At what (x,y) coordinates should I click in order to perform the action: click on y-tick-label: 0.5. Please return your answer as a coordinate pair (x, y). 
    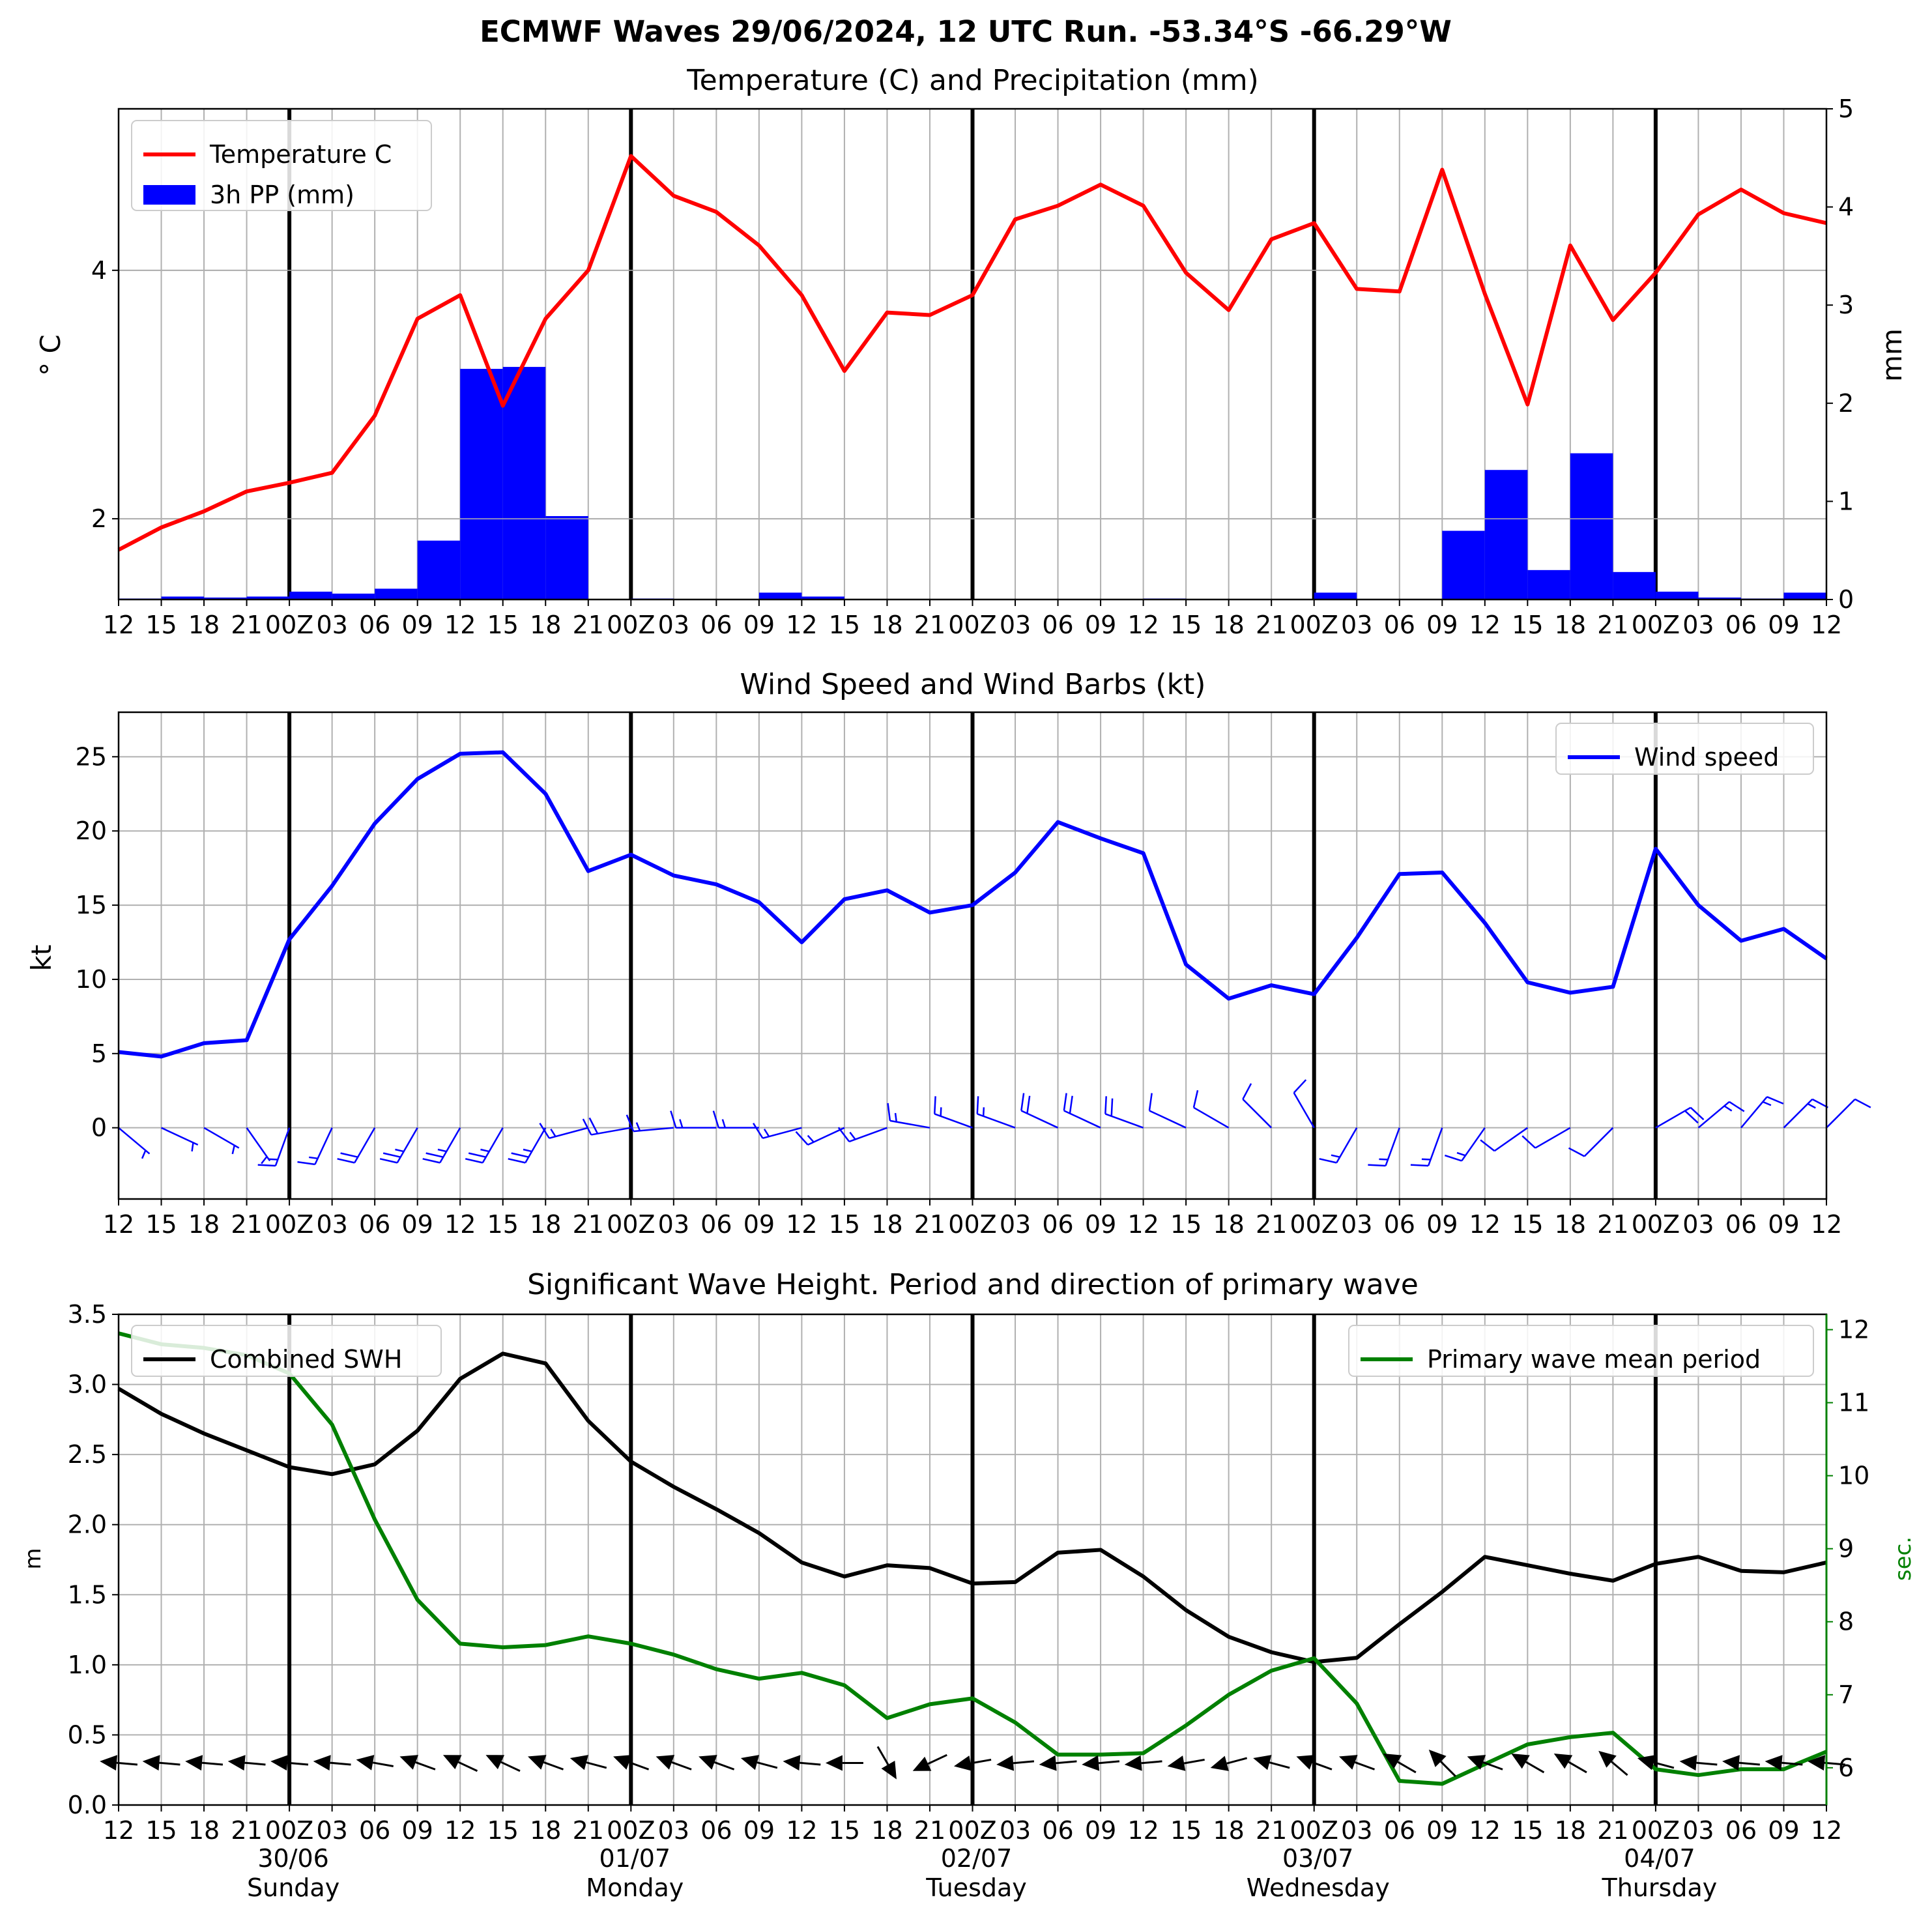
    Looking at the image, I should click on (87, 1734).